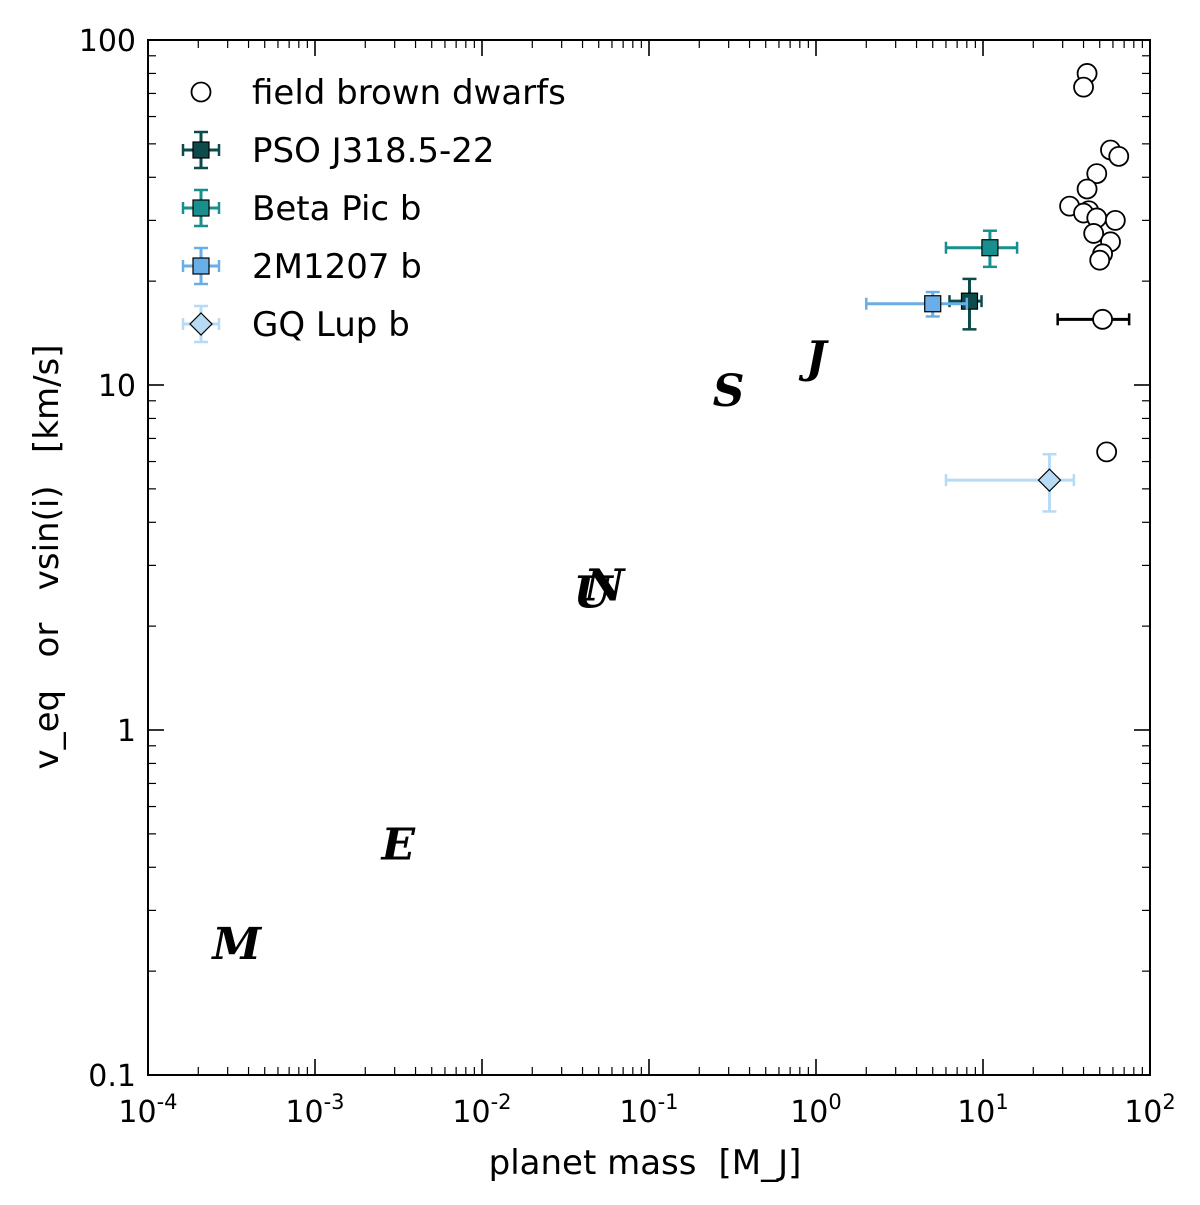  I want to click on y-tick-label: 1, so click(126, 731).